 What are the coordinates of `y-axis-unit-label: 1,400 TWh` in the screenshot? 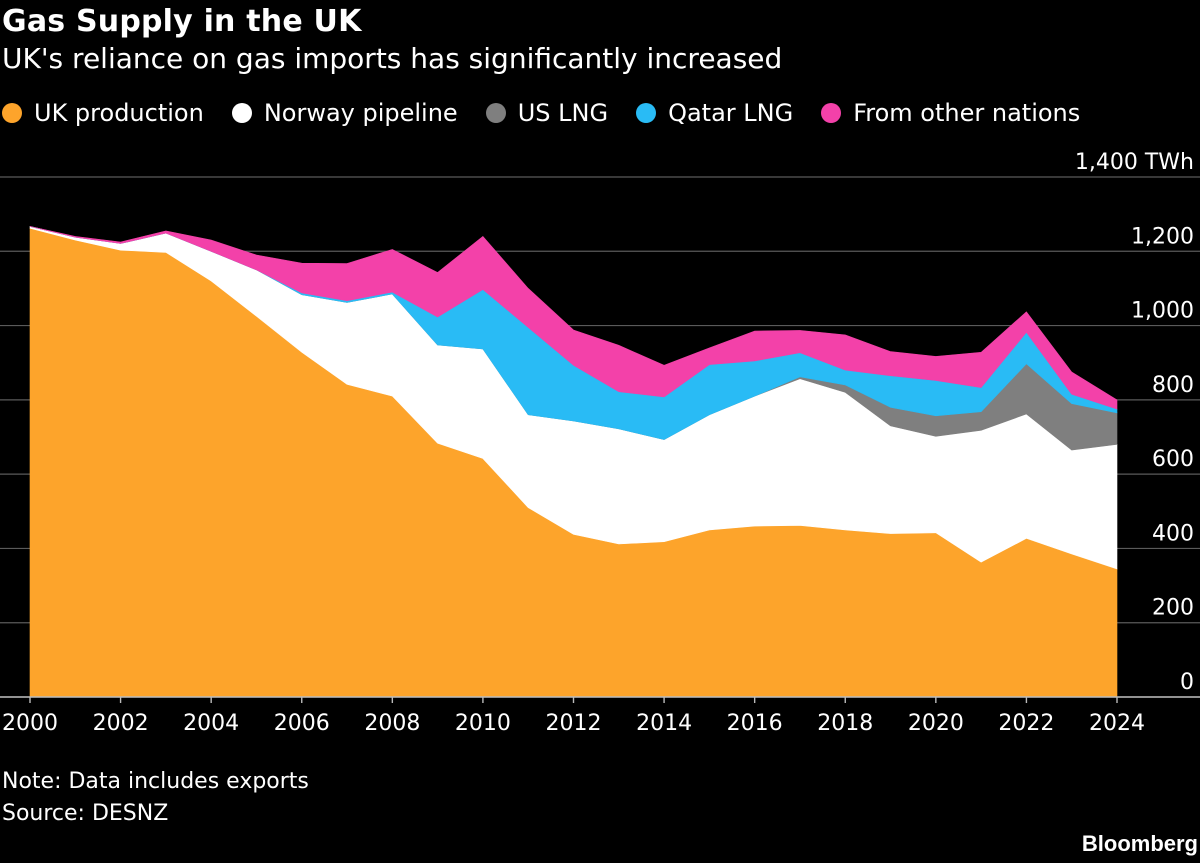 It's located at (1134, 162).